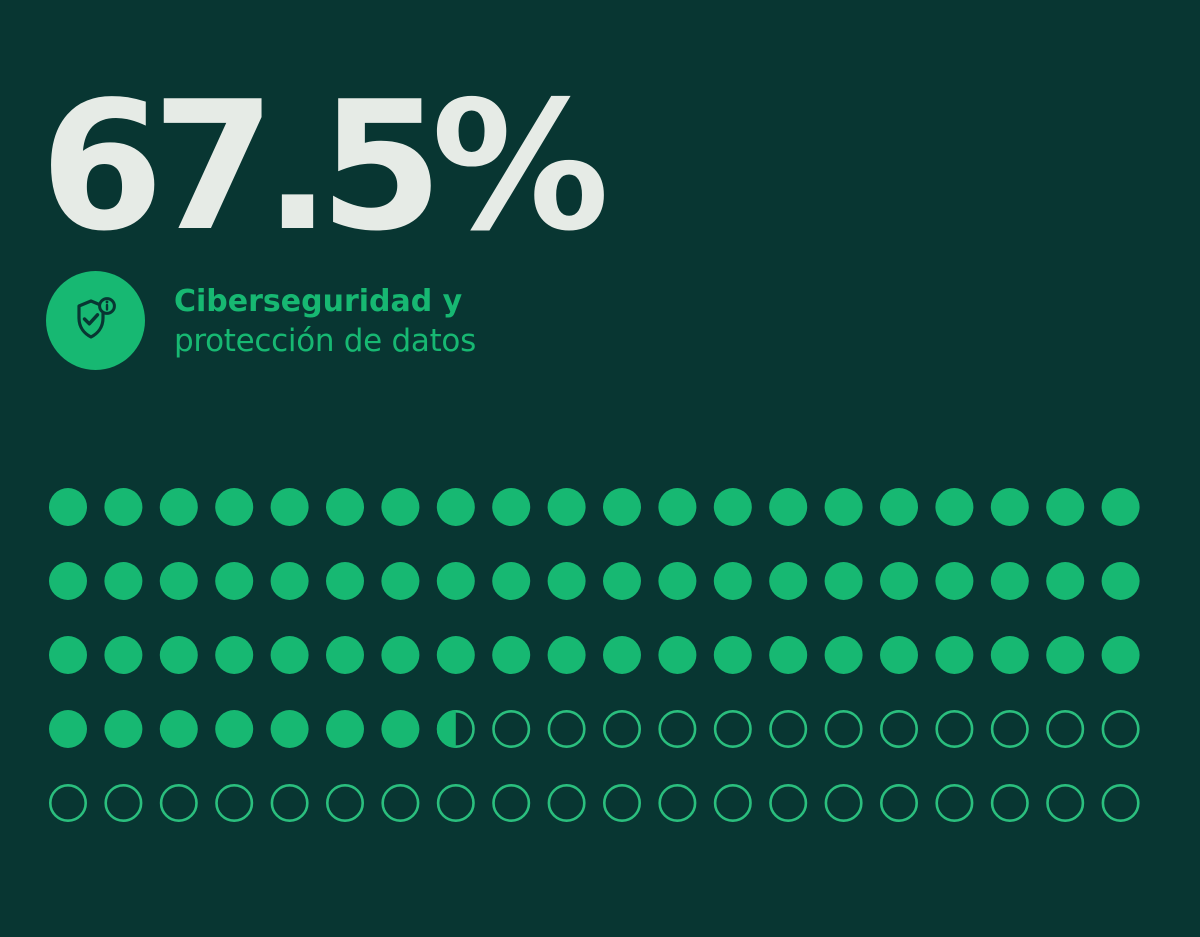 The height and width of the screenshot is (937, 1200). What do you see at coordinates (325, 340) in the screenshot?
I see `category-subtitle: protección de datos` at bounding box center [325, 340].